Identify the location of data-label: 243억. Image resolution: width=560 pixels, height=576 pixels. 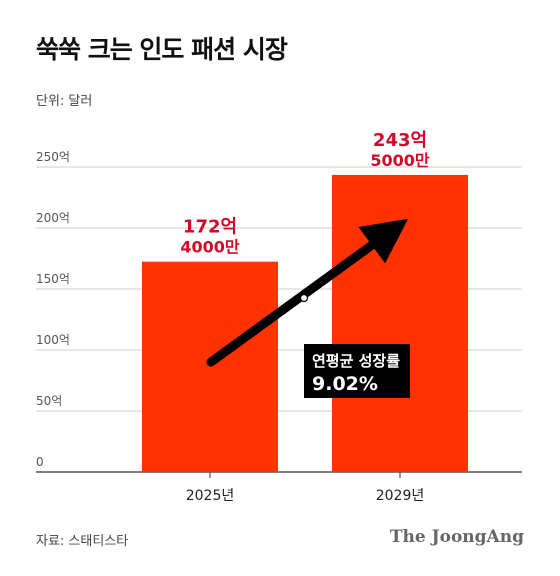
(400, 140).